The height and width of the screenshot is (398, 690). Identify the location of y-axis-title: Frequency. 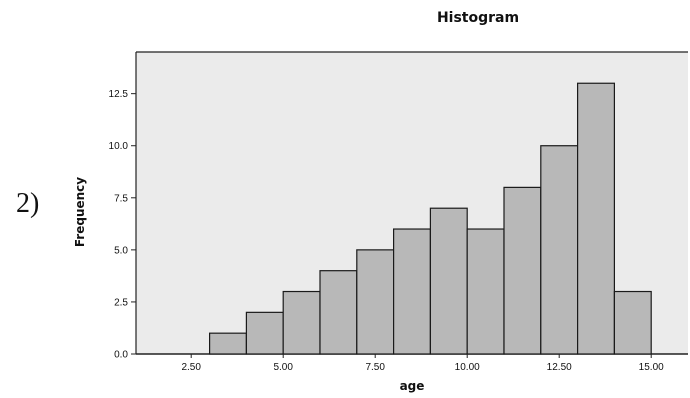
(80, 212).